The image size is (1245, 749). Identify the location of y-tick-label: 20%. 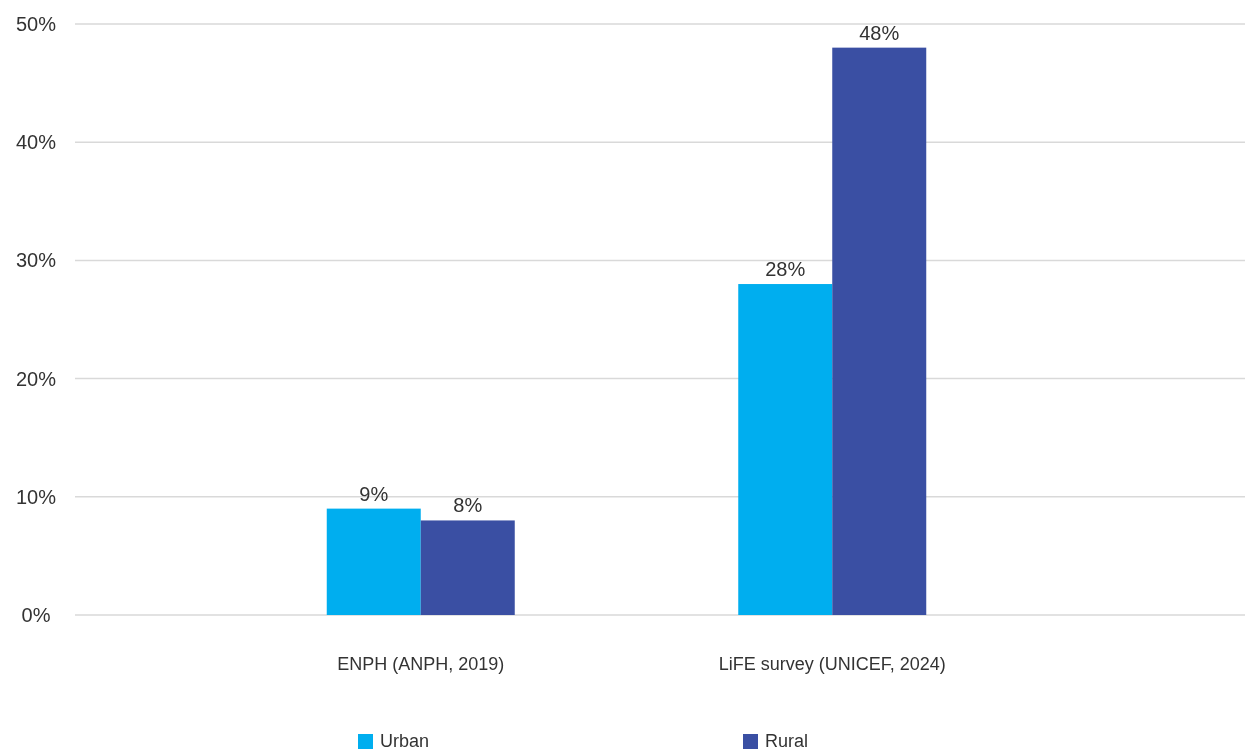
(36, 378).